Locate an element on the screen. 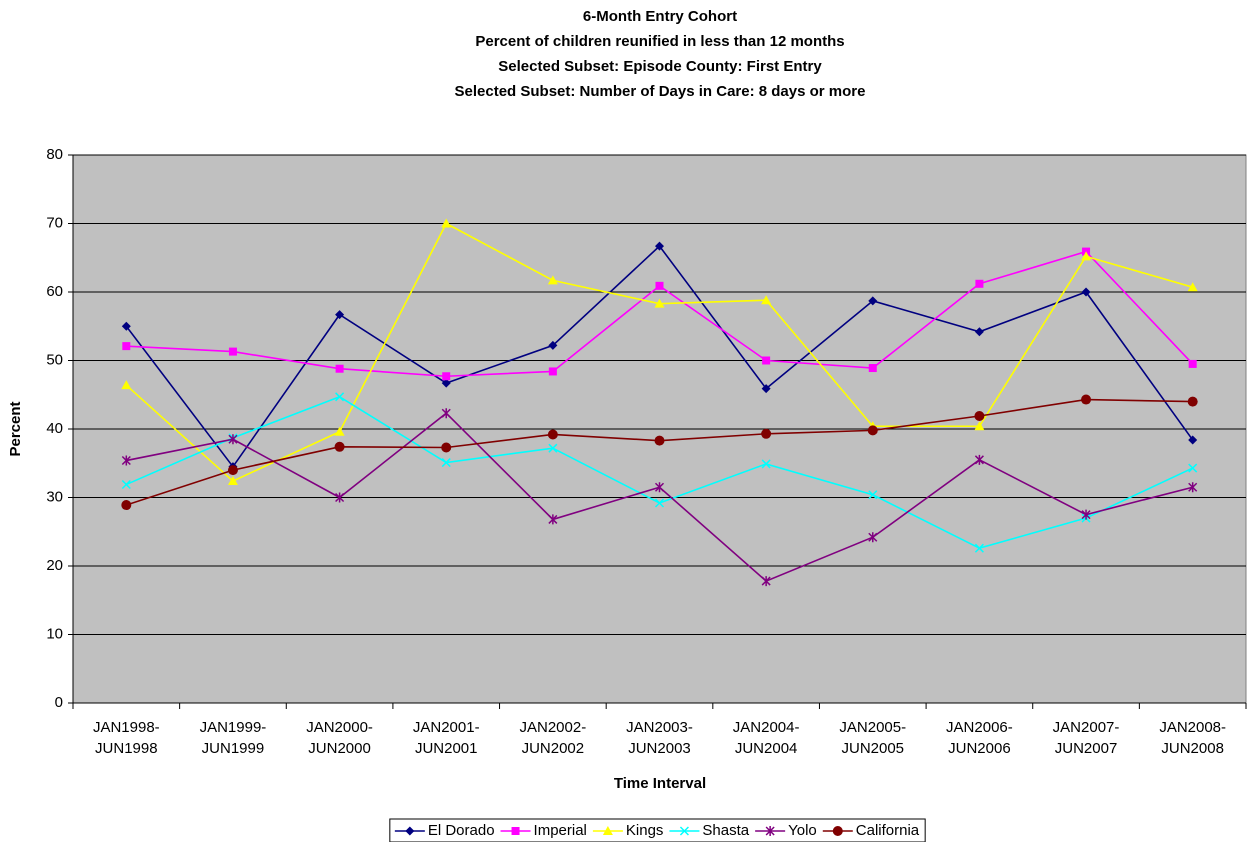  y-tick-label: 70 is located at coordinates (54, 222).